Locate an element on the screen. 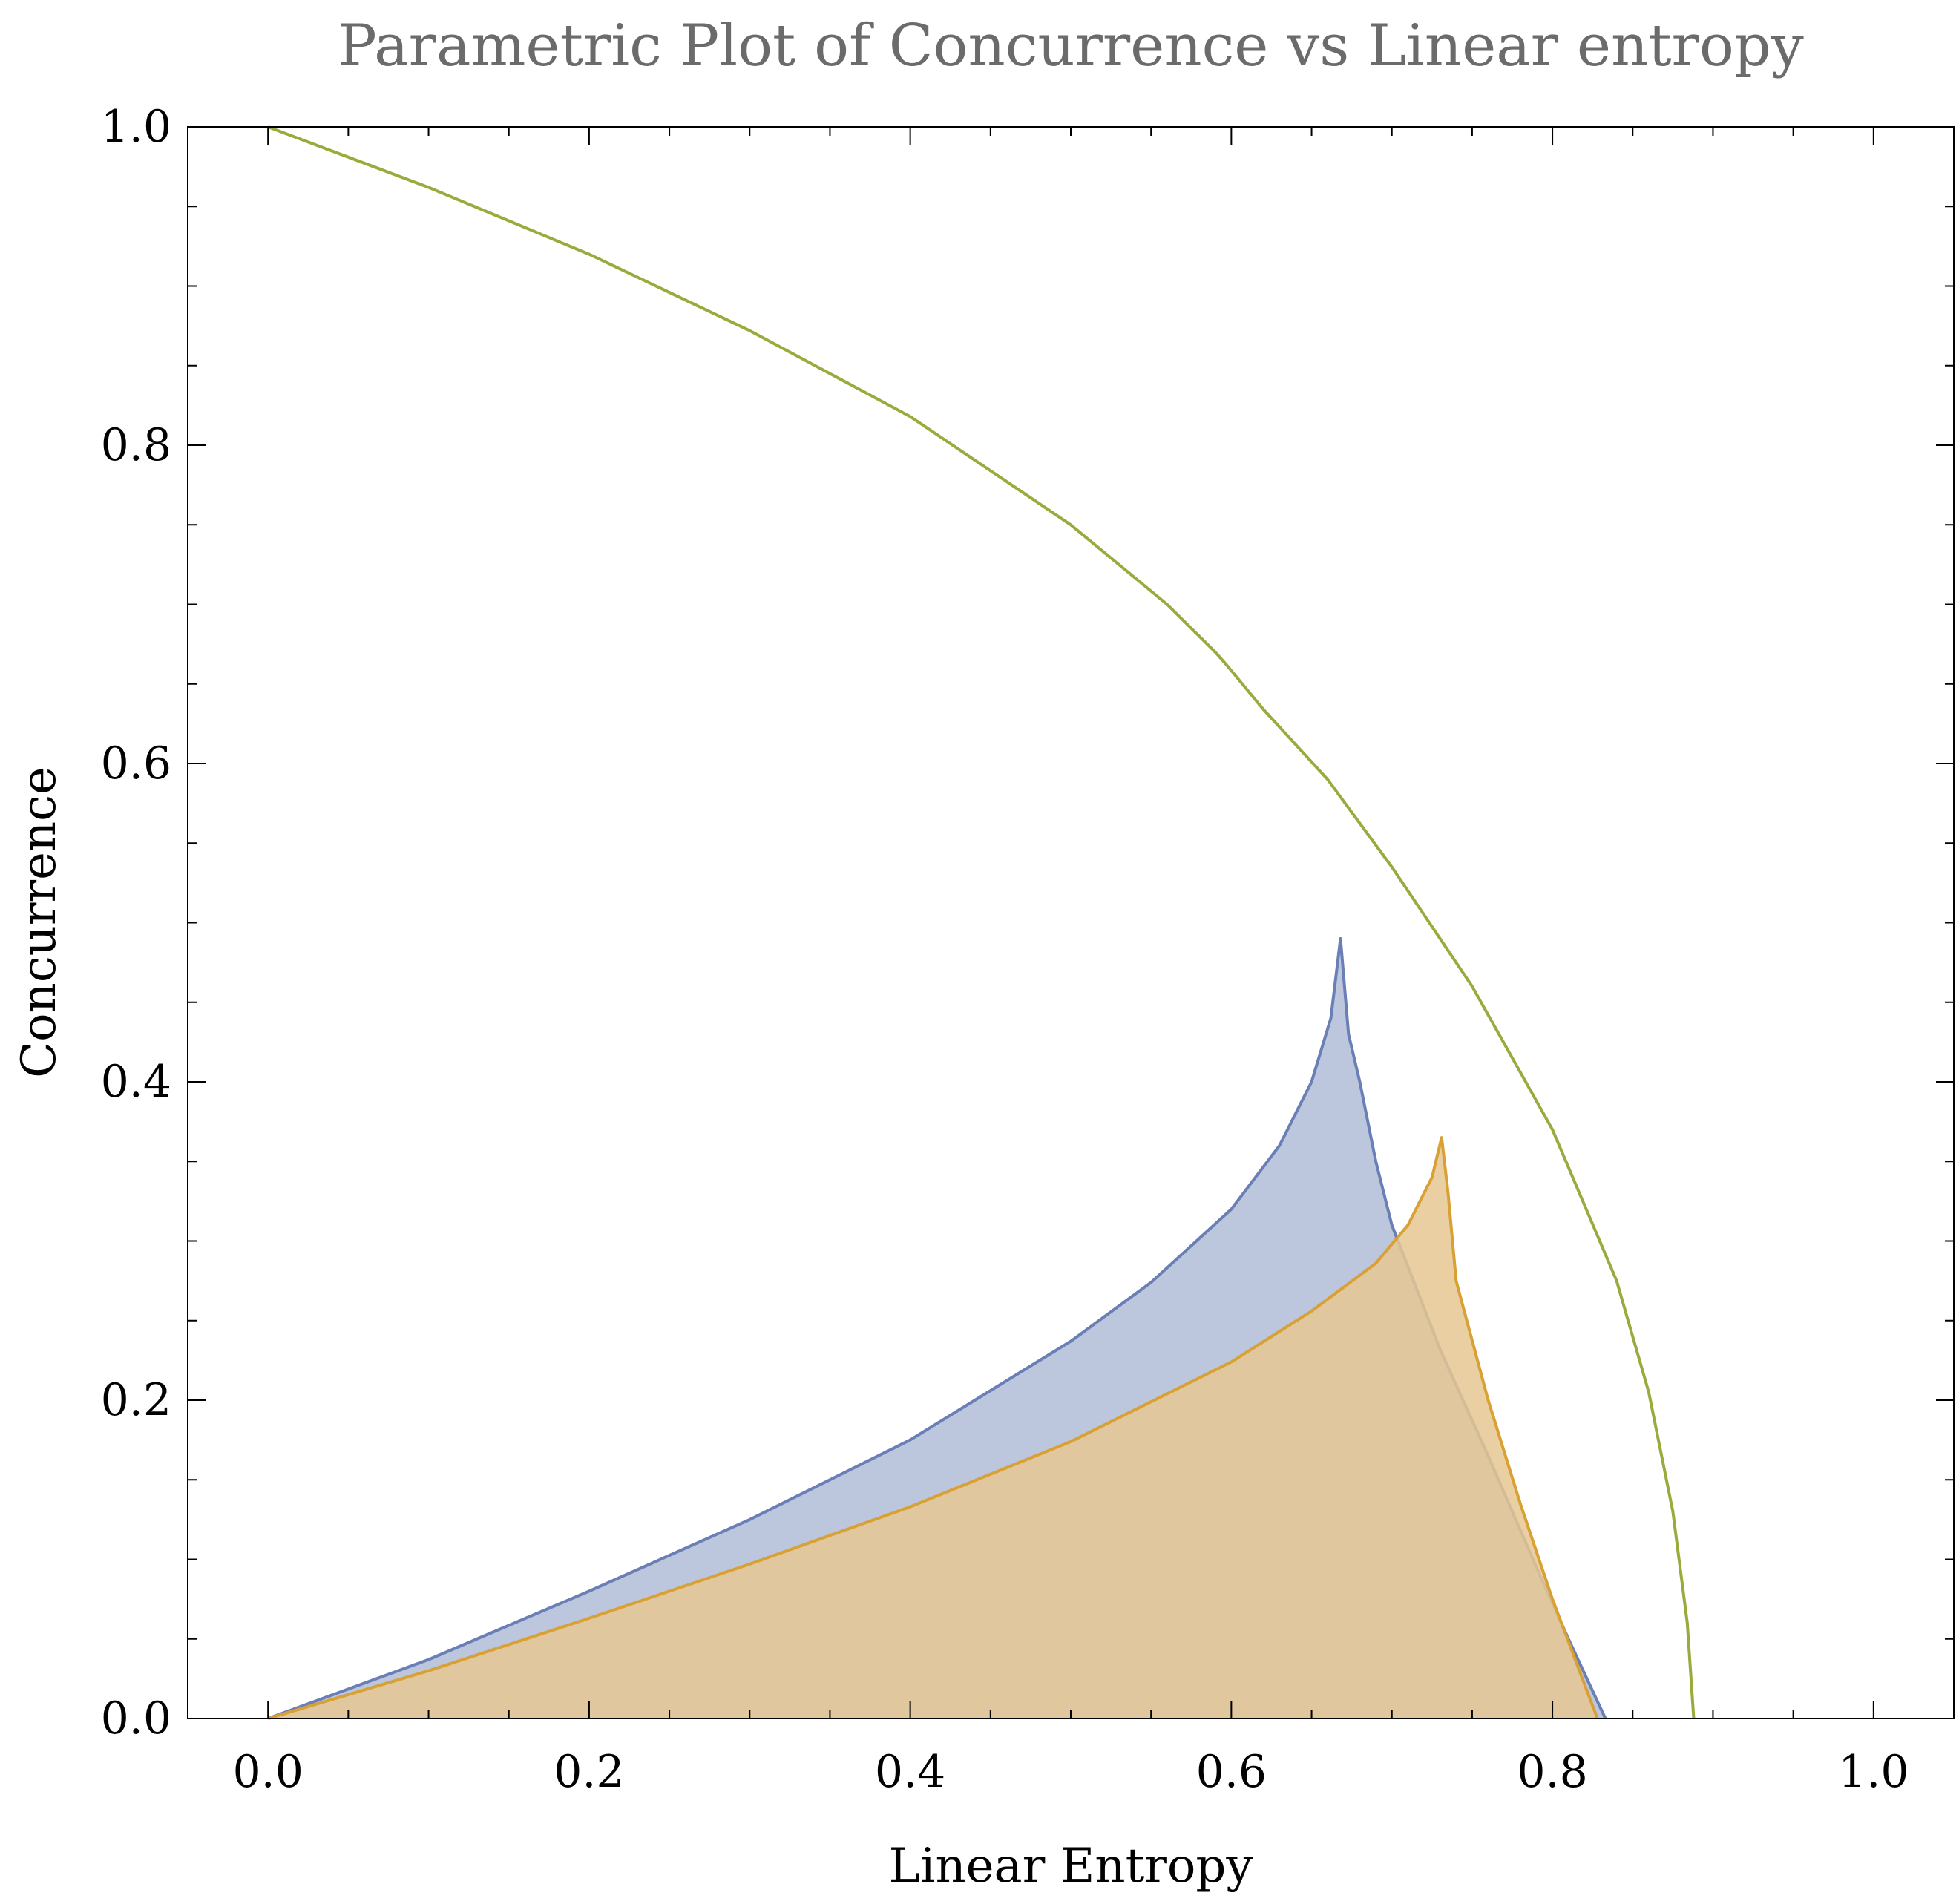 This screenshot has height=1904, width=1959. x-tick-label: 0.4 is located at coordinates (910, 1772).